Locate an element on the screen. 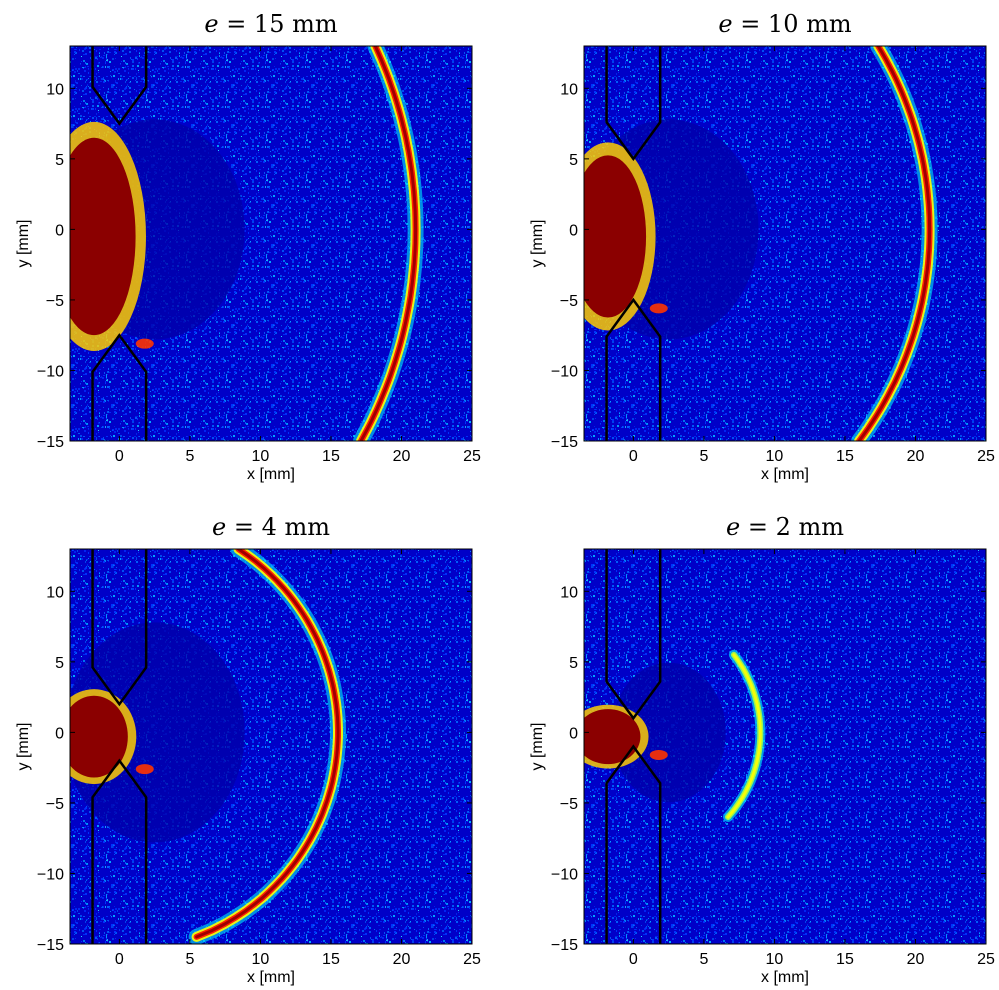 The image size is (999, 990). panel-title: e = 15 mm is located at coordinates (270, 24).